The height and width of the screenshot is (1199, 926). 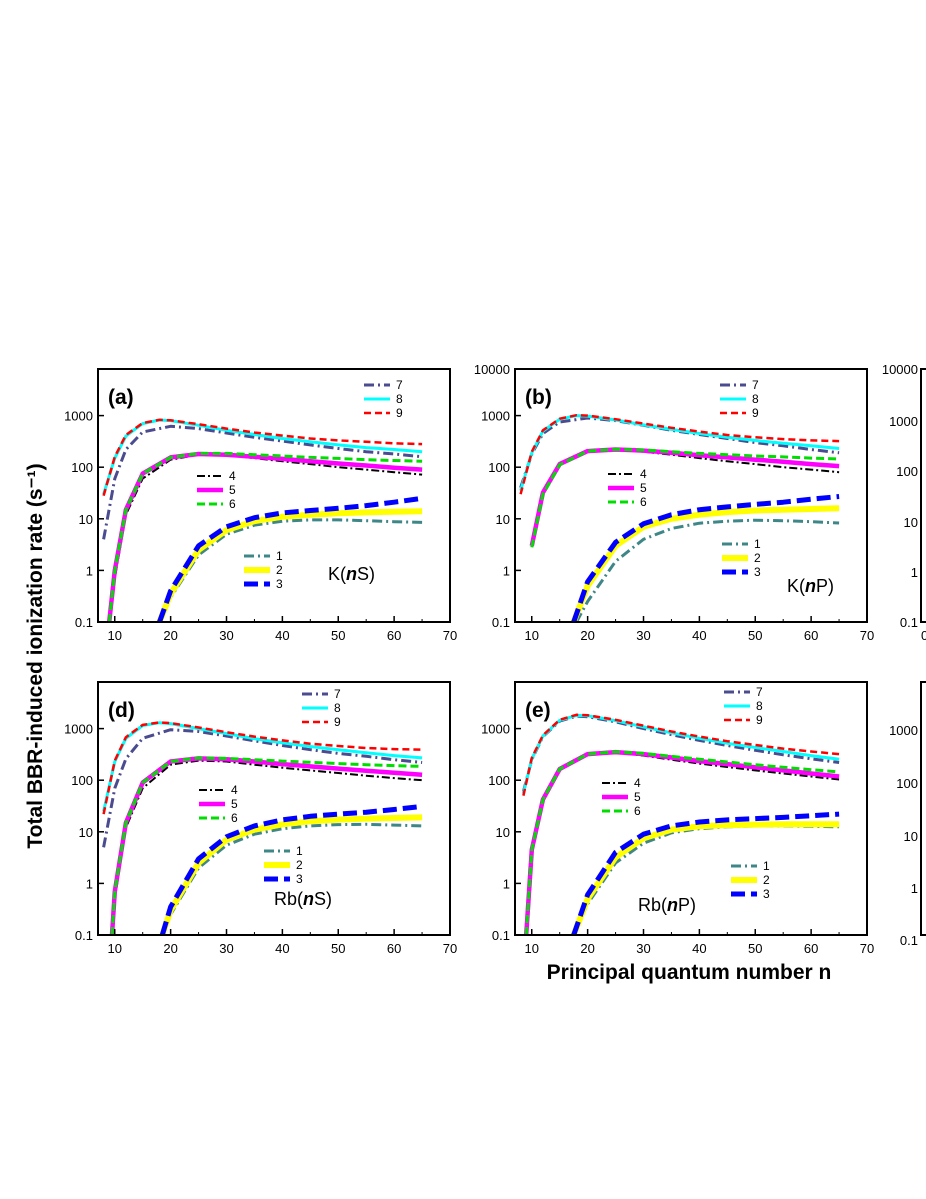 I want to click on x-tick-label-cut: 0, so click(x=923, y=635).